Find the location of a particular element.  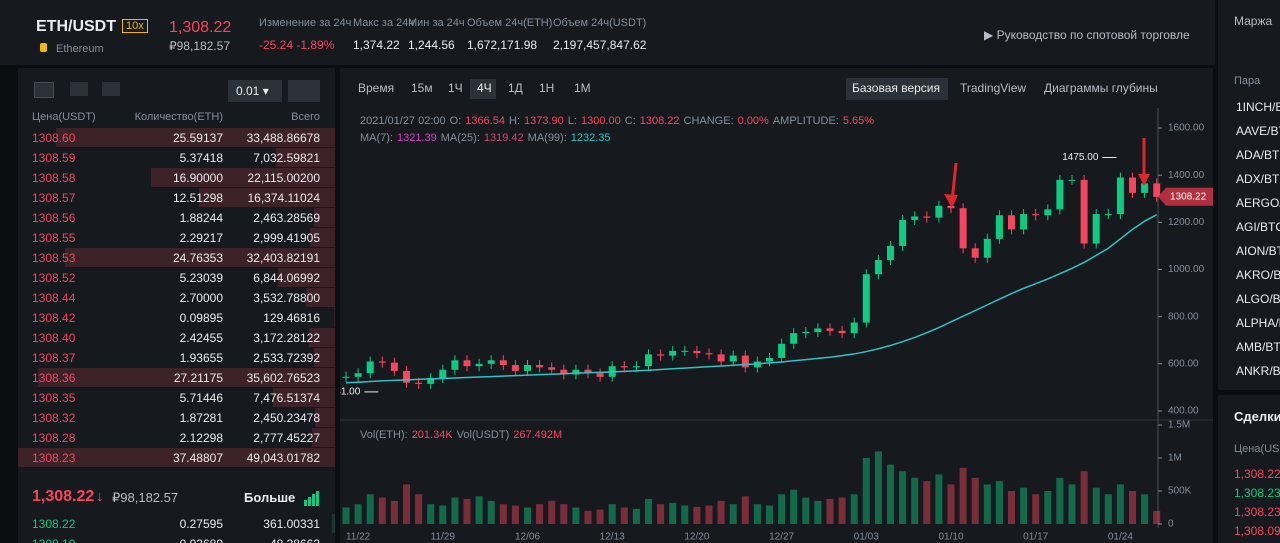

info-text: L: is located at coordinates (572, 121).